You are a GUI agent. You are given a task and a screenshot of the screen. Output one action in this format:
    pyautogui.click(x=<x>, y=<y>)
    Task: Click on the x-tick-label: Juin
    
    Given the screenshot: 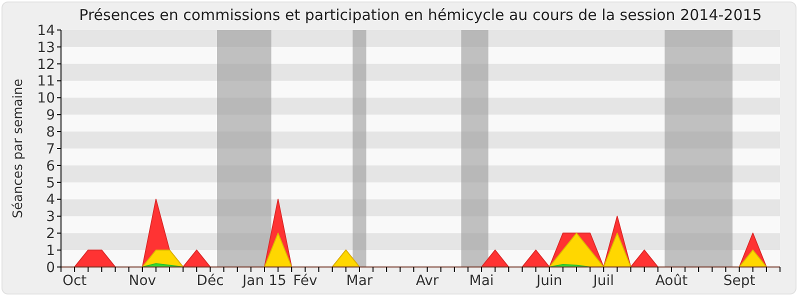 What is the action you would take?
    pyautogui.click(x=548, y=281)
    